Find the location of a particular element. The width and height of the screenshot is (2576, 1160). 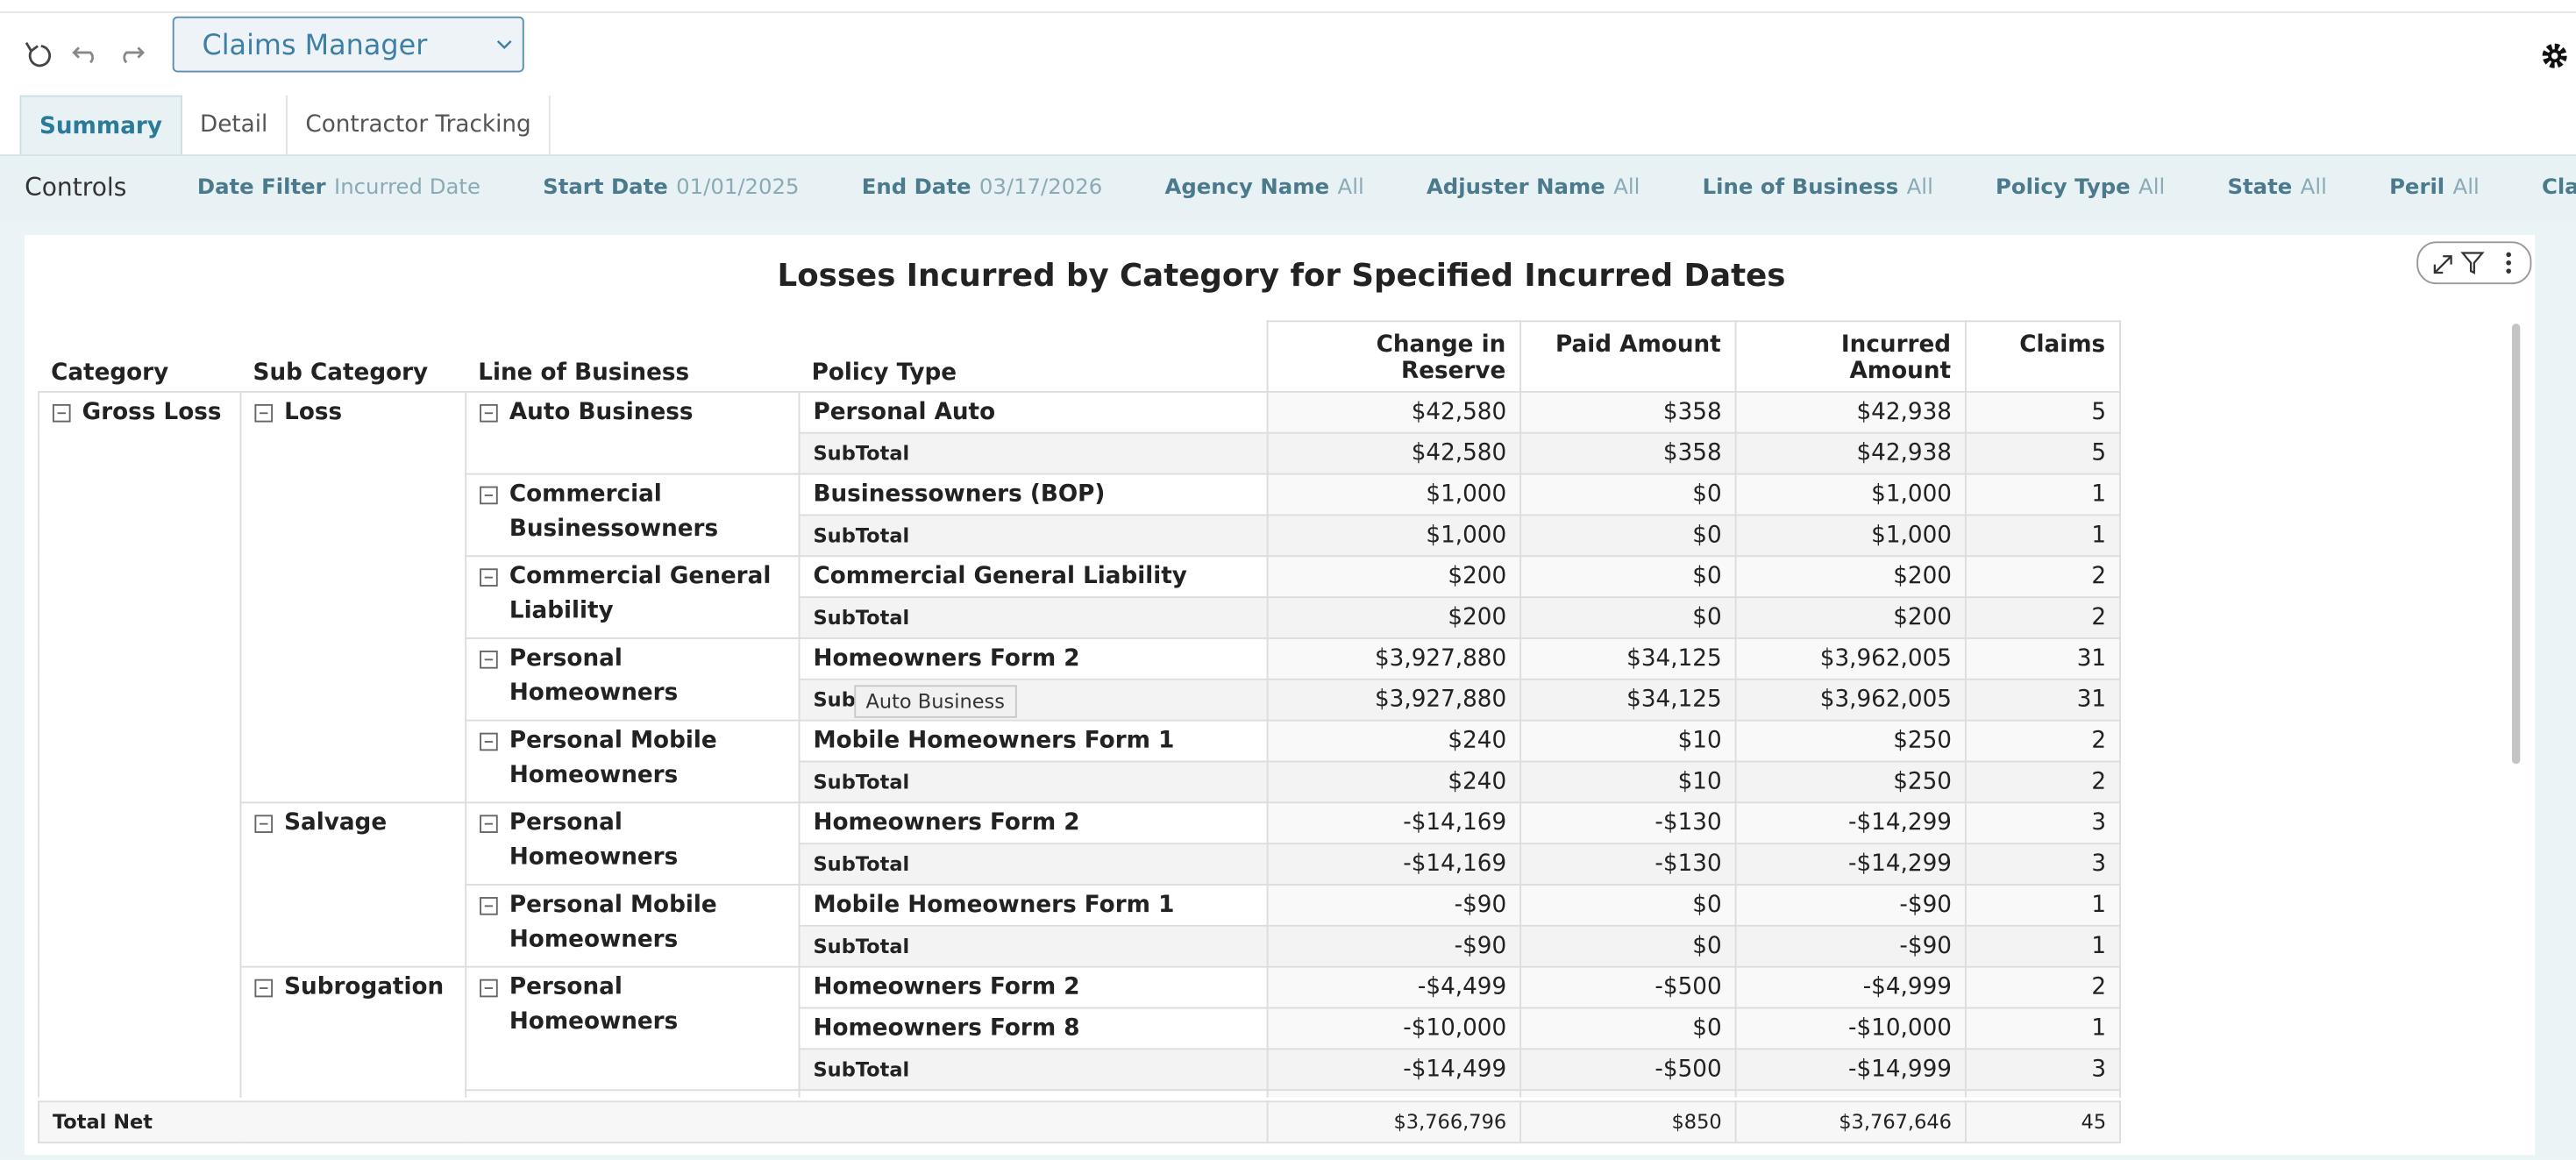

filter: Line of Business All is located at coordinates (1818, 187).